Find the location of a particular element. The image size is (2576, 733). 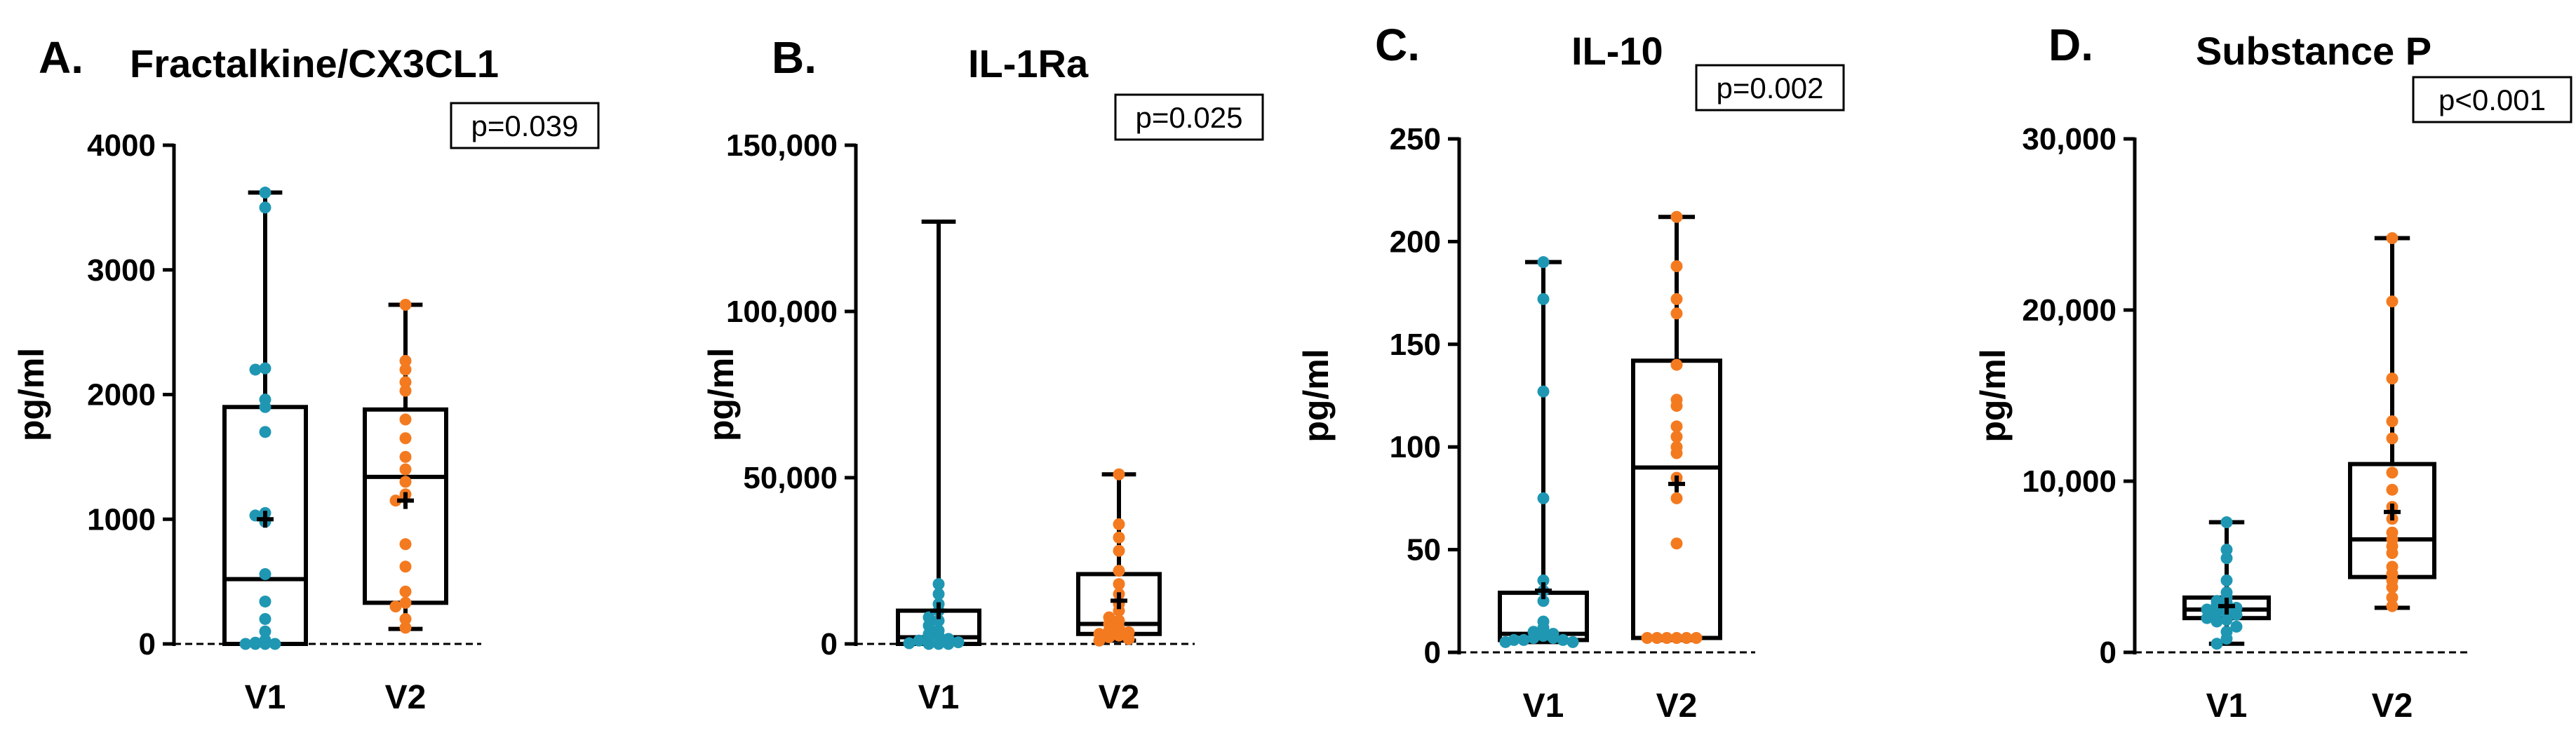

y-tick-label: 20,000 is located at coordinates (2069, 310).